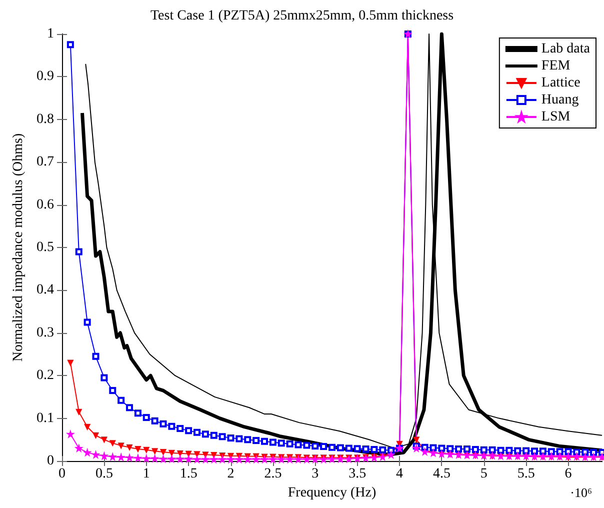  What do you see at coordinates (399, 474) in the screenshot?
I see `x-tick-label: 4` at bounding box center [399, 474].